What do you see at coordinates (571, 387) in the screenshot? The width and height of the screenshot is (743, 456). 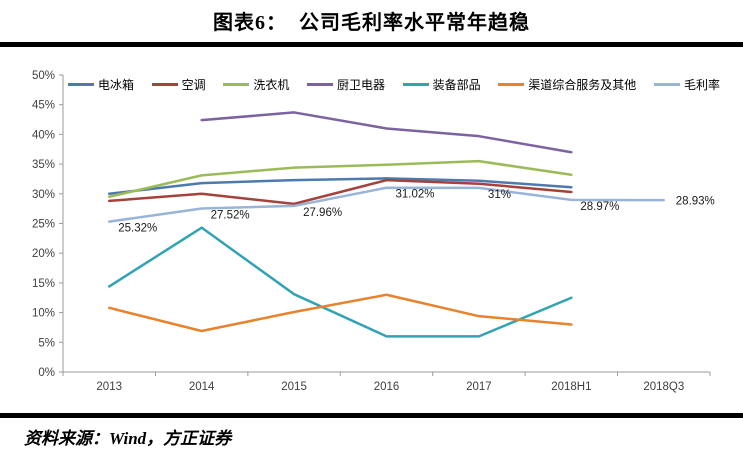 I see `x-tick-label: 2018H1` at bounding box center [571, 387].